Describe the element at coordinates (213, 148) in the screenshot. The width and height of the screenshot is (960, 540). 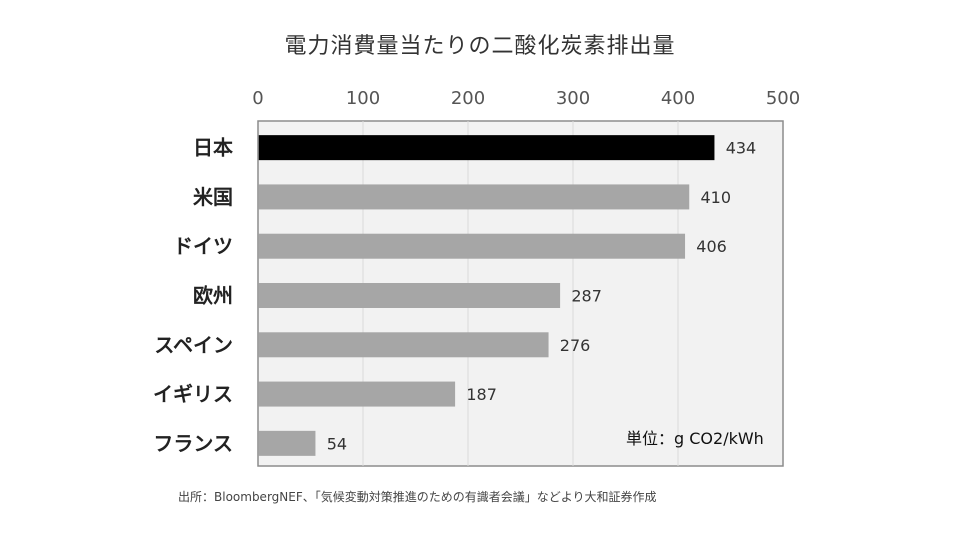
I see `category-label: 日本` at that location.